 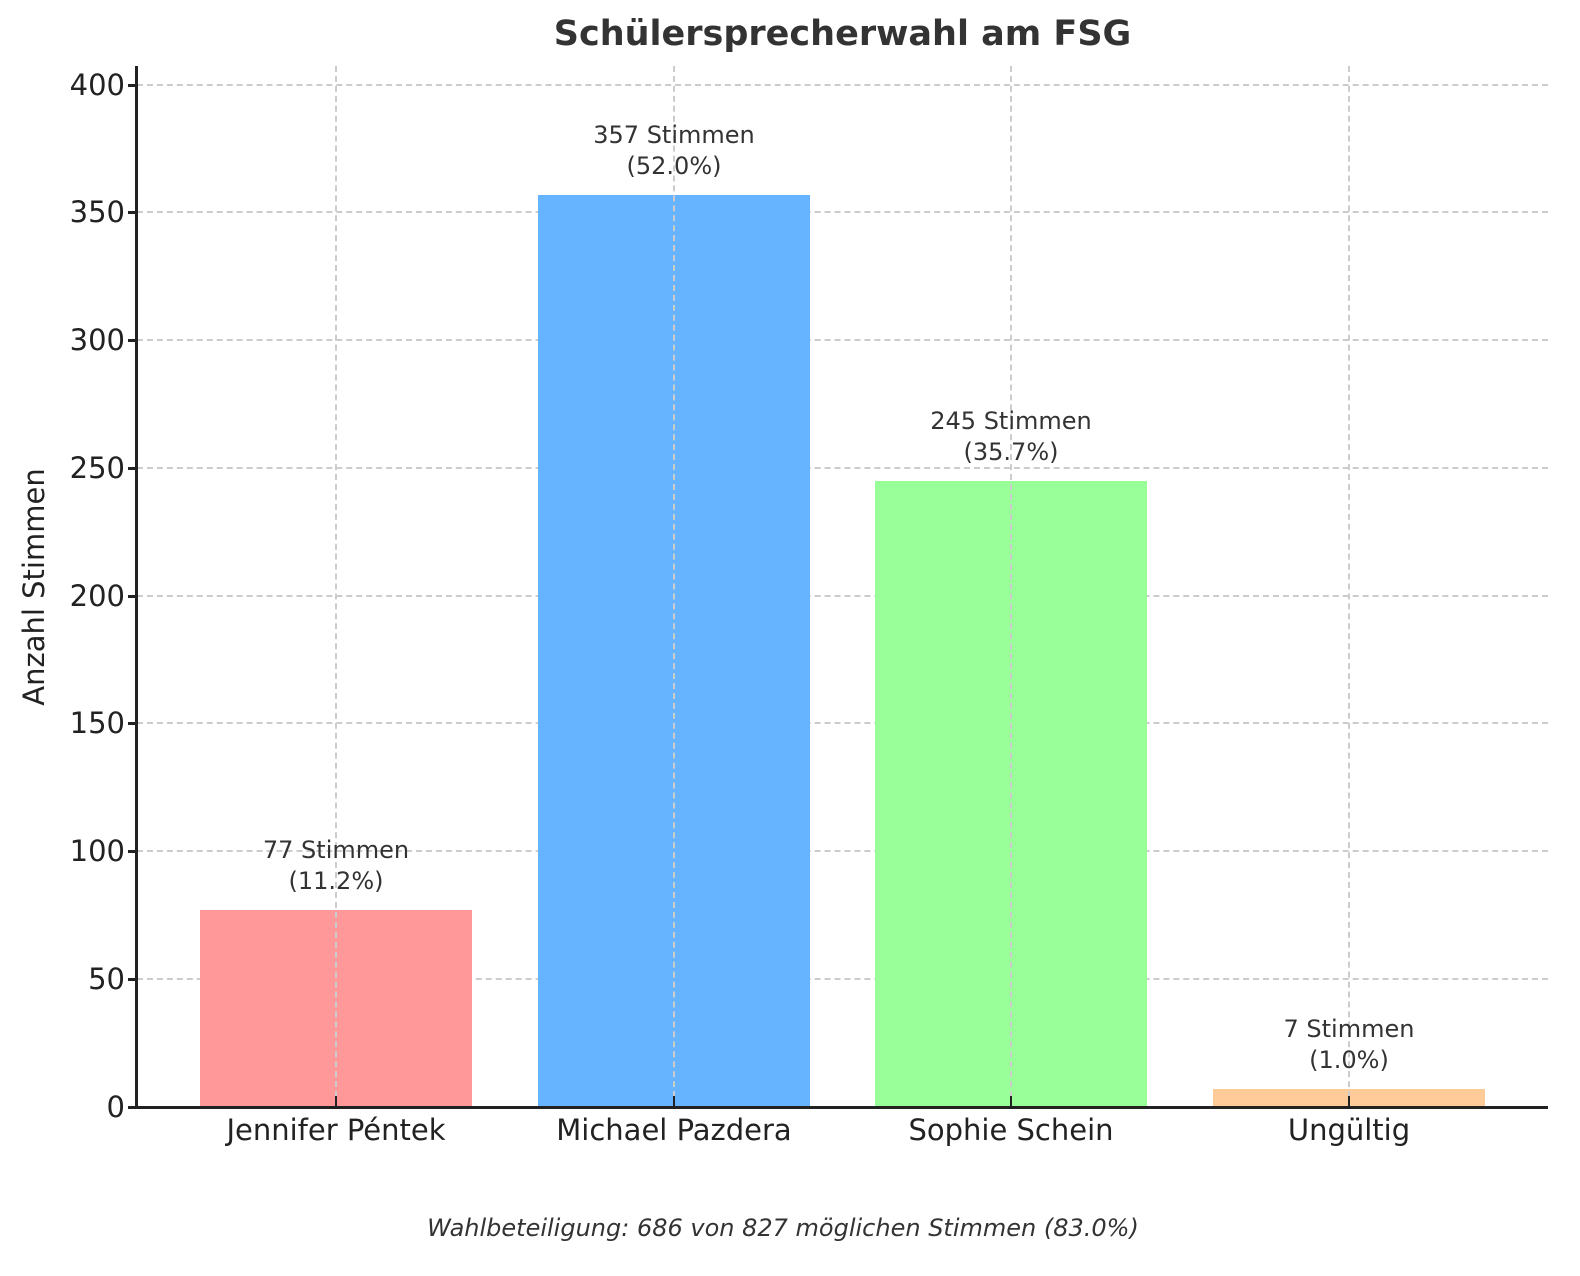 I want to click on y-tick-label: 200, so click(x=97, y=596).